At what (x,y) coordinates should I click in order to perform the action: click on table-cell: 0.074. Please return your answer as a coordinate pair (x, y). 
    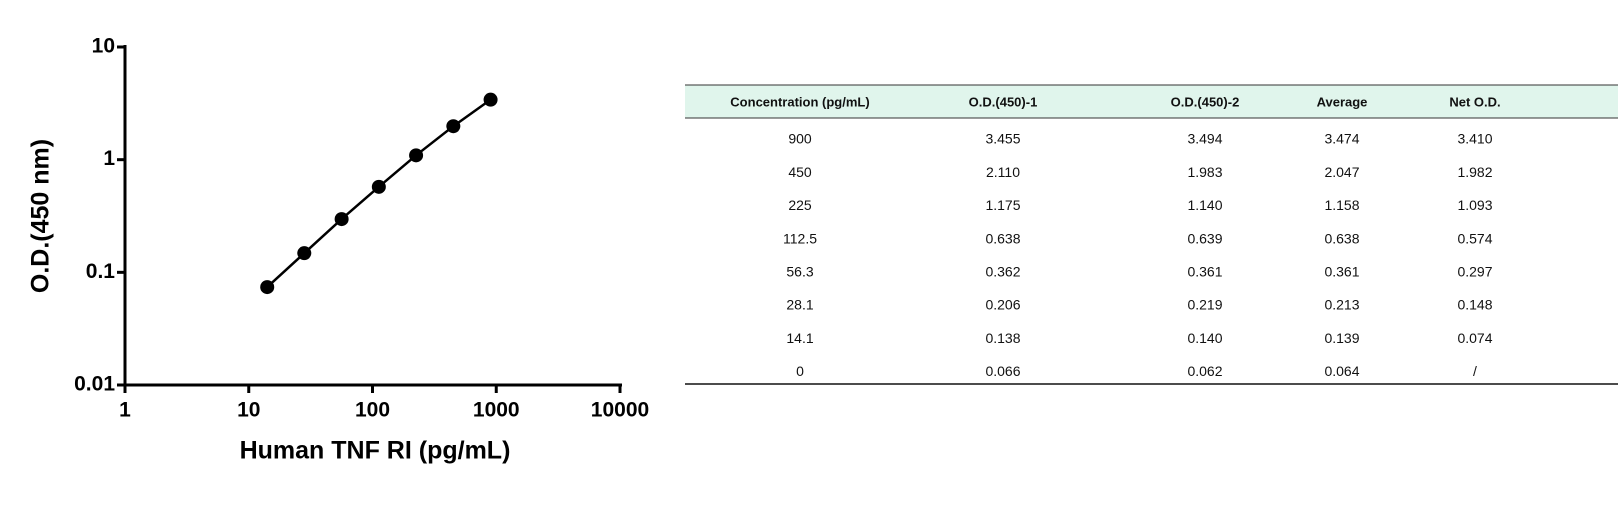
    Looking at the image, I should click on (1474, 338).